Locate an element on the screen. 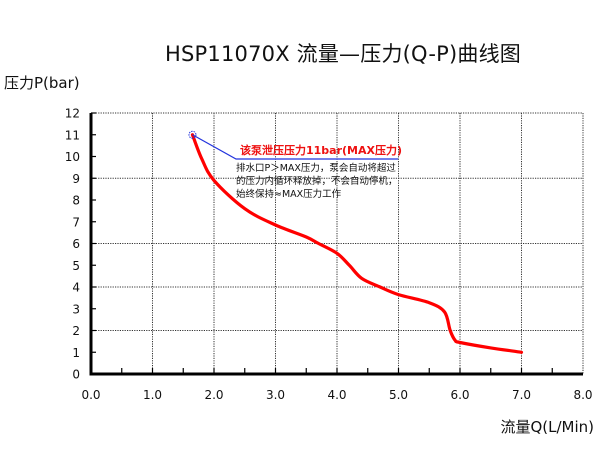 The height and width of the screenshot is (467, 600). y-tick-label: 11 is located at coordinates (72, 135).